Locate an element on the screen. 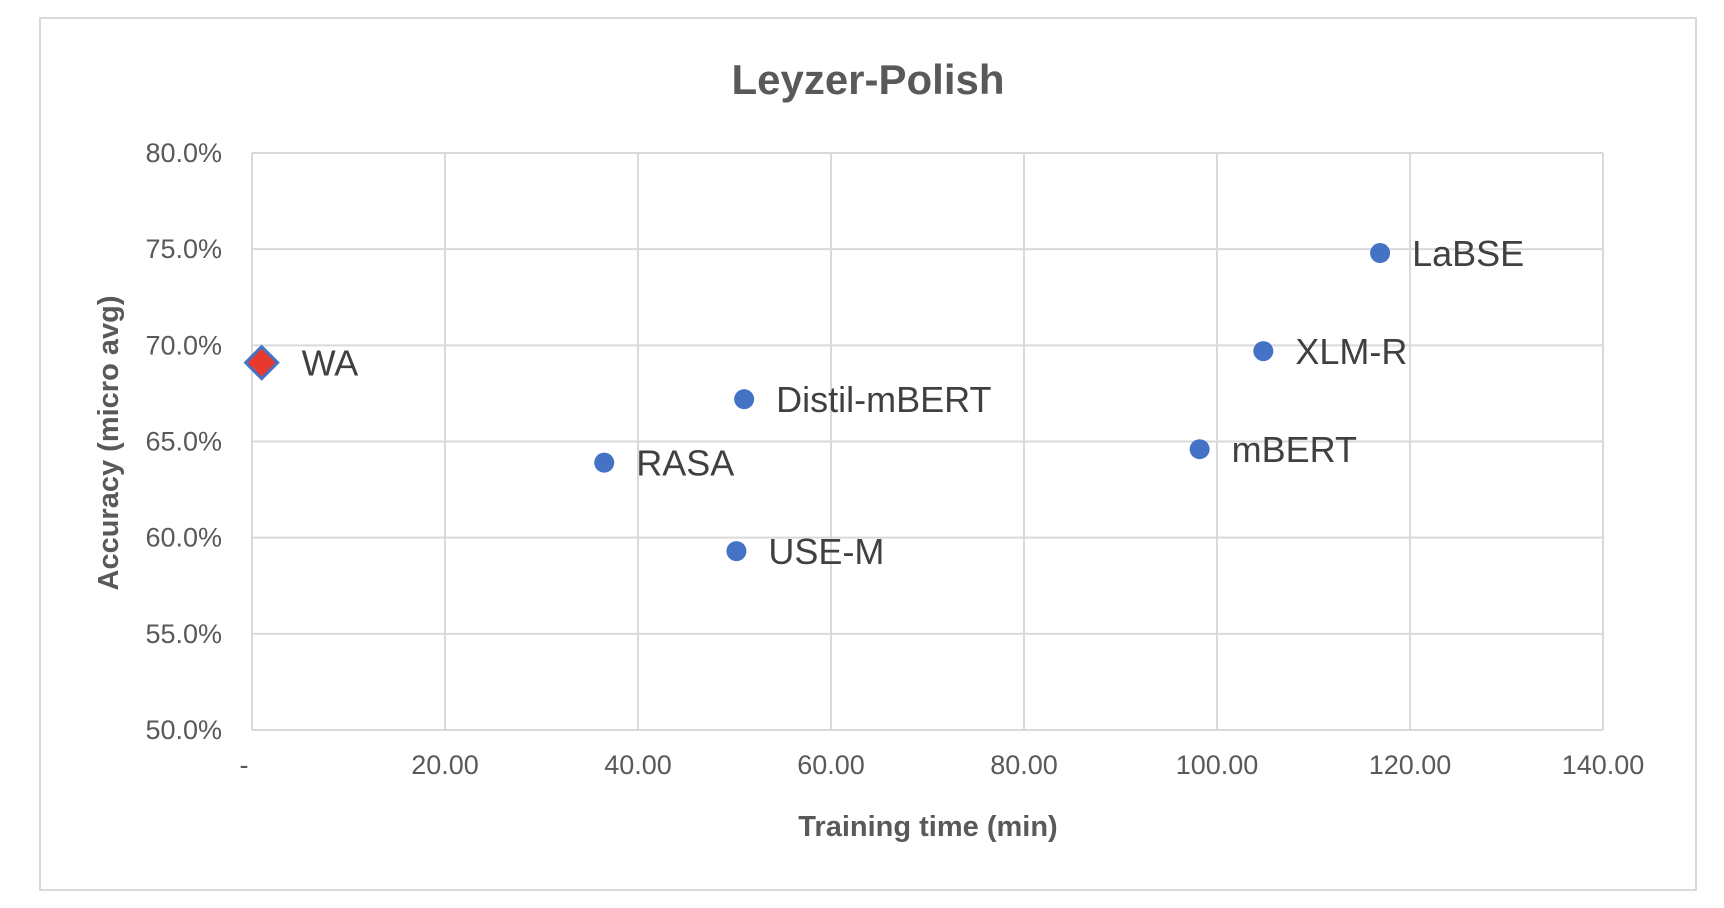 This screenshot has height=908, width=1724. y-tick-label: 75.0% is located at coordinates (183, 249).